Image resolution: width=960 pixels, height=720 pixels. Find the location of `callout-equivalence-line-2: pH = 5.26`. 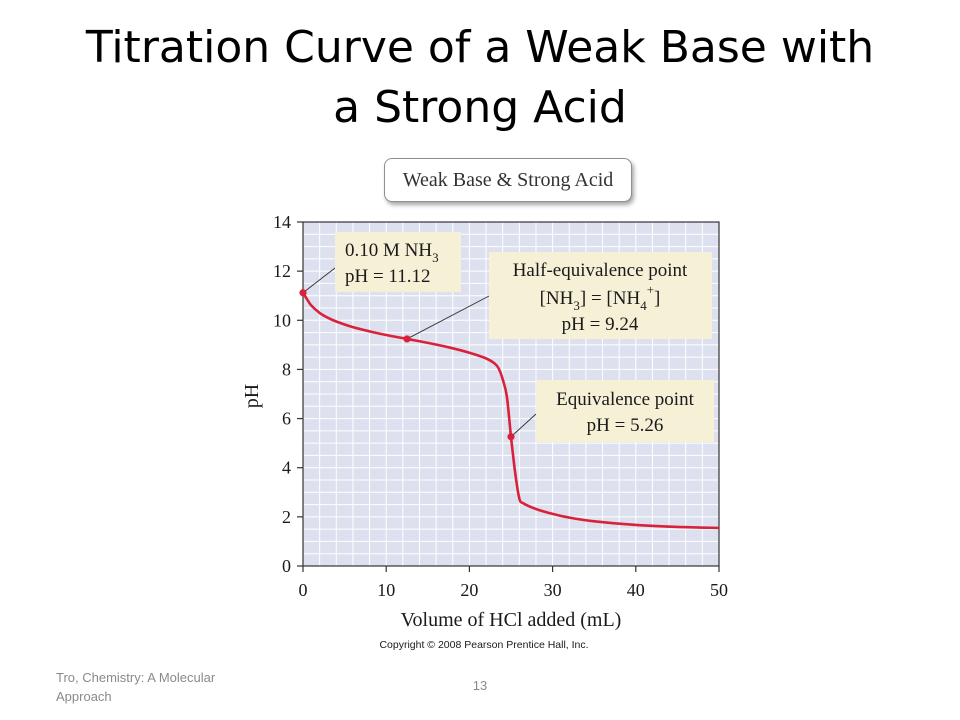

callout-equivalence-line-2: pH = 5.26 is located at coordinates (625, 425).